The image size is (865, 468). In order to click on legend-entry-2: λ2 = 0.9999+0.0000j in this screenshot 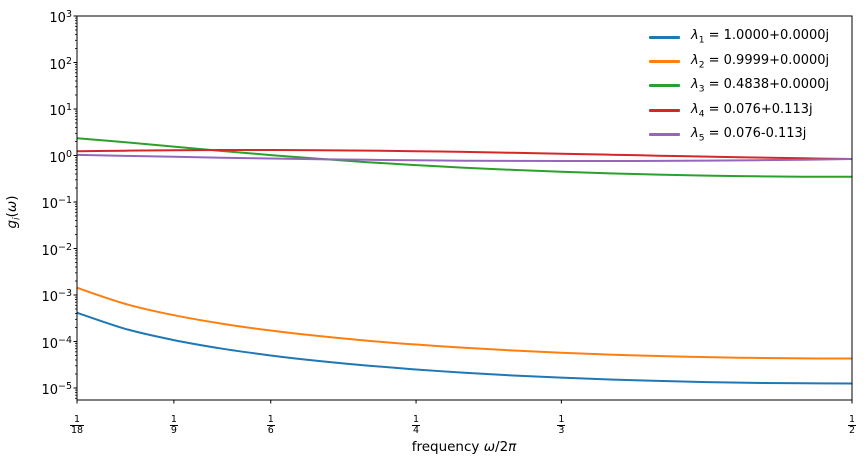, I will do `click(746, 61)`.